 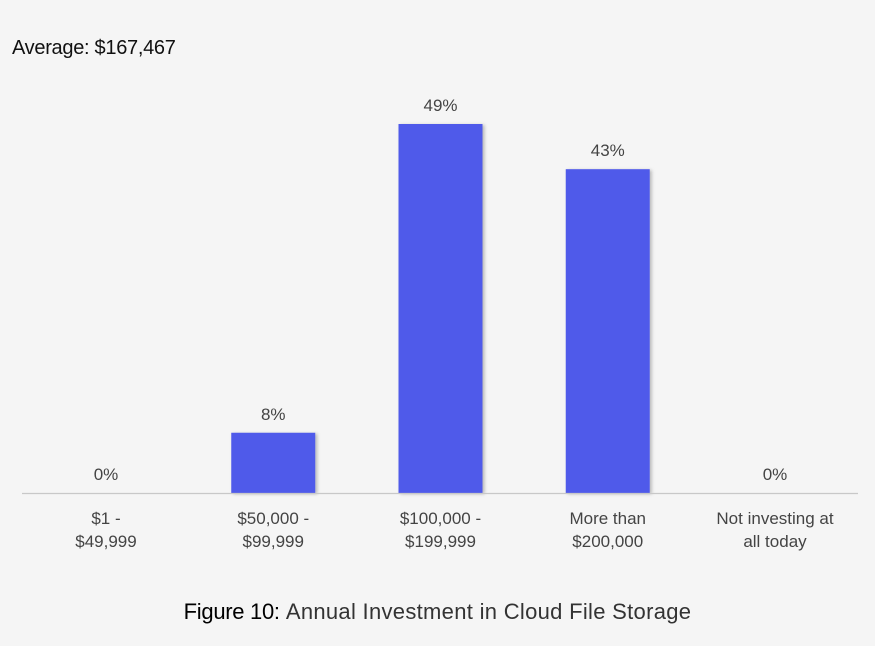 What do you see at coordinates (105, 541) in the screenshot?
I see `category-label-0-line-1: $49,999` at bounding box center [105, 541].